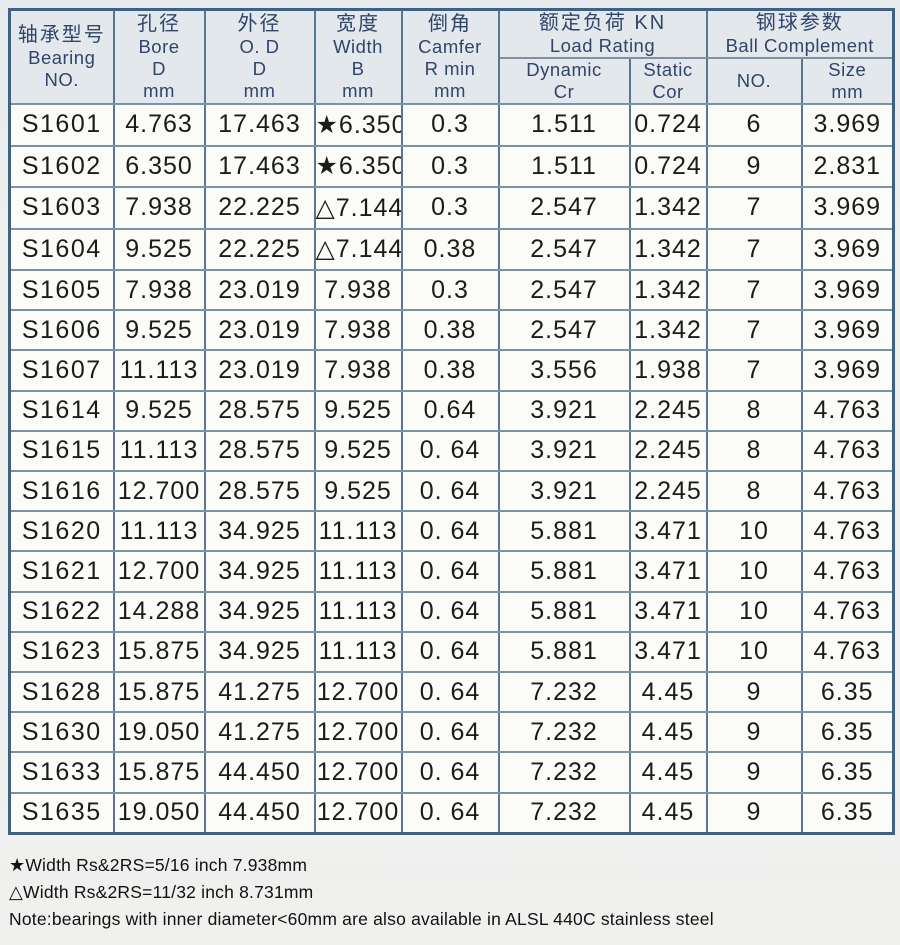 The image size is (900, 945). What do you see at coordinates (450, 410) in the screenshot?
I see `spec-cell: 0.64` at bounding box center [450, 410].